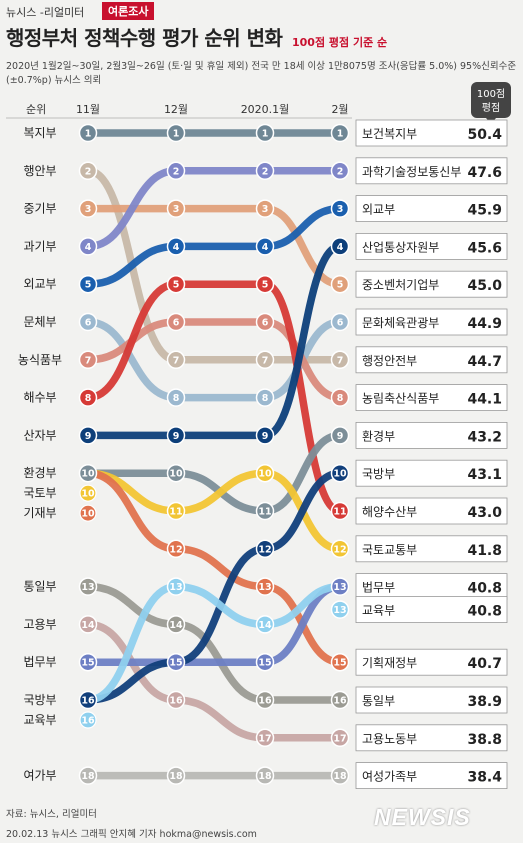 Image resolution: width=523 pixels, height=843 pixels. What do you see at coordinates (36, 109) in the screenshot?
I see `rank-header: 순위` at bounding box center [36, 109].